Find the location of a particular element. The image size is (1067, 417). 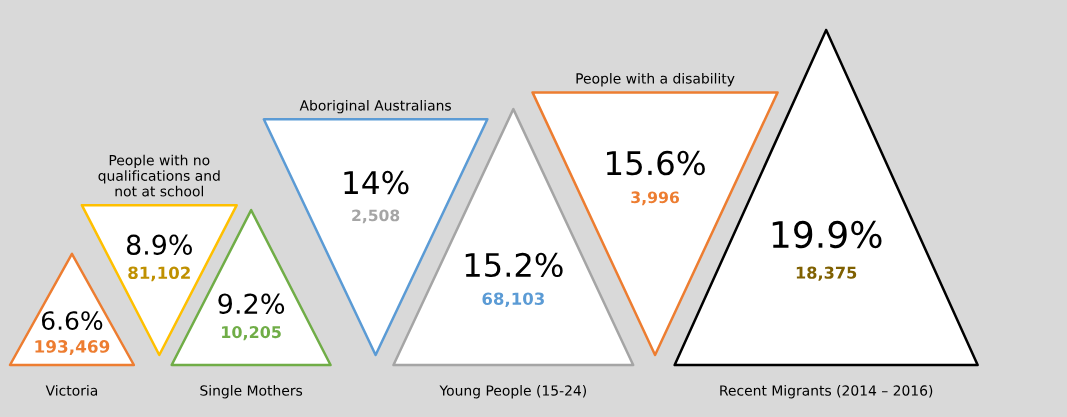

data-label: 18,375 is located at coordinates (826, 273).